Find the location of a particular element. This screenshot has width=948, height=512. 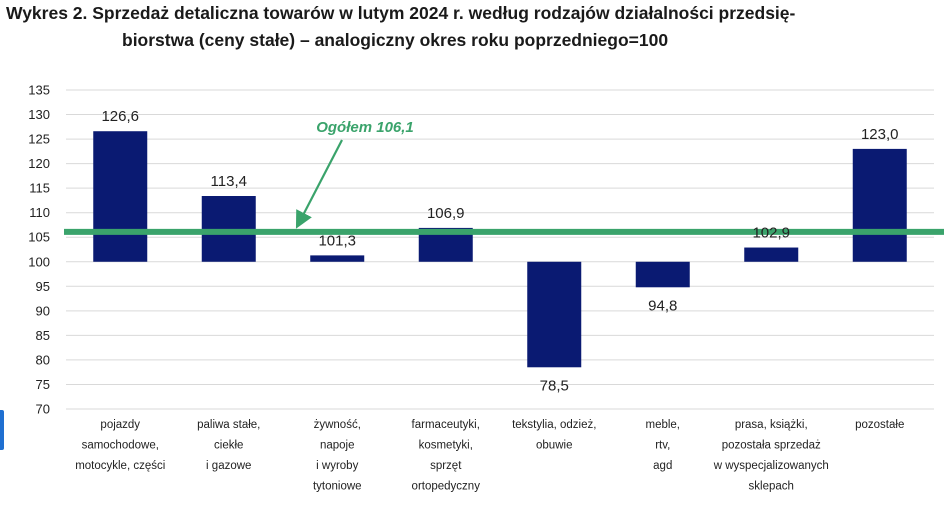

category-label: meble, is located at coordinates (662, 425).